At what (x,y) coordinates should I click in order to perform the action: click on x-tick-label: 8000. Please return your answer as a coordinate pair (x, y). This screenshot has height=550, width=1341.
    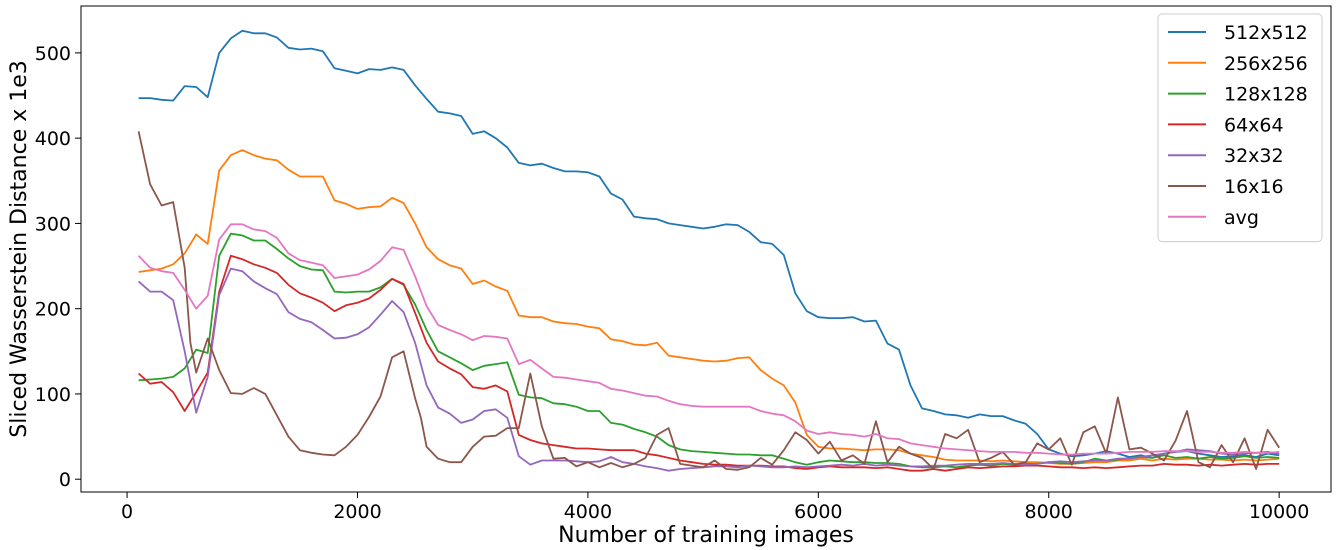
    Looking at the image, I should click on (1049, 512).